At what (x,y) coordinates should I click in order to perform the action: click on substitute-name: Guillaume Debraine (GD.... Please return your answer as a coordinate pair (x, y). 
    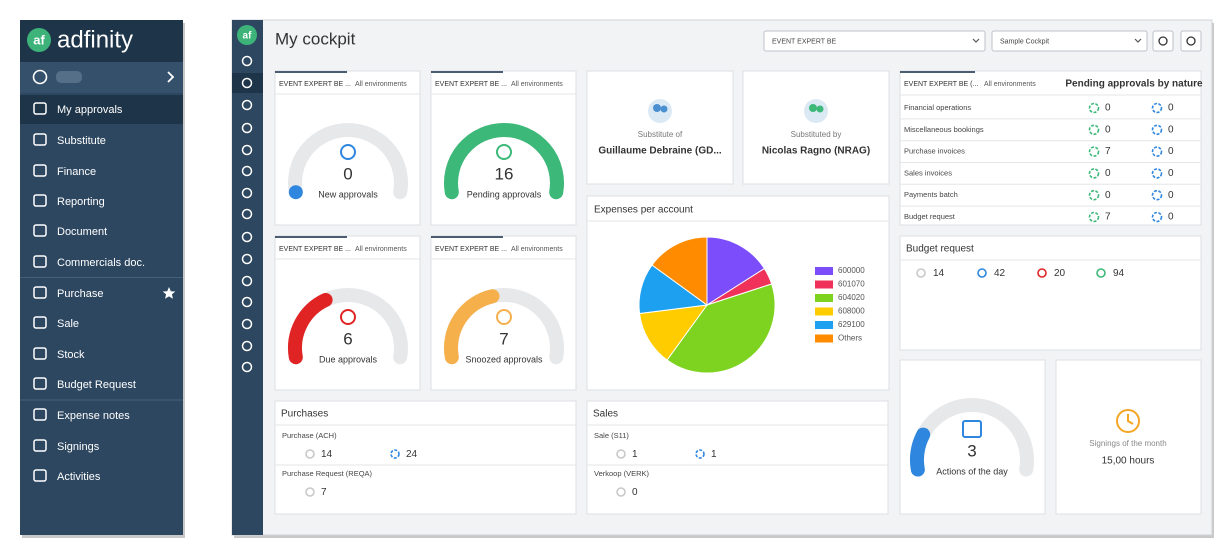
    Looking at the image, I should click on (660, 151).